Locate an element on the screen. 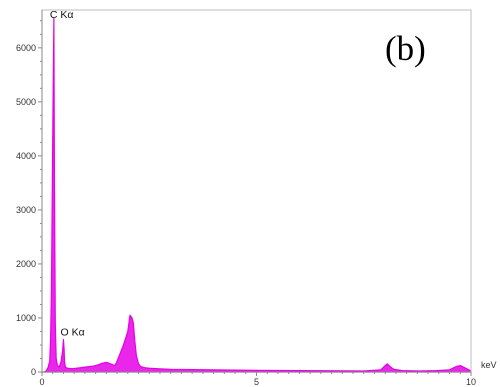 This screenshot has width=500, height=387. y-tick-label: 5000 is located at coordinates (26, 102).